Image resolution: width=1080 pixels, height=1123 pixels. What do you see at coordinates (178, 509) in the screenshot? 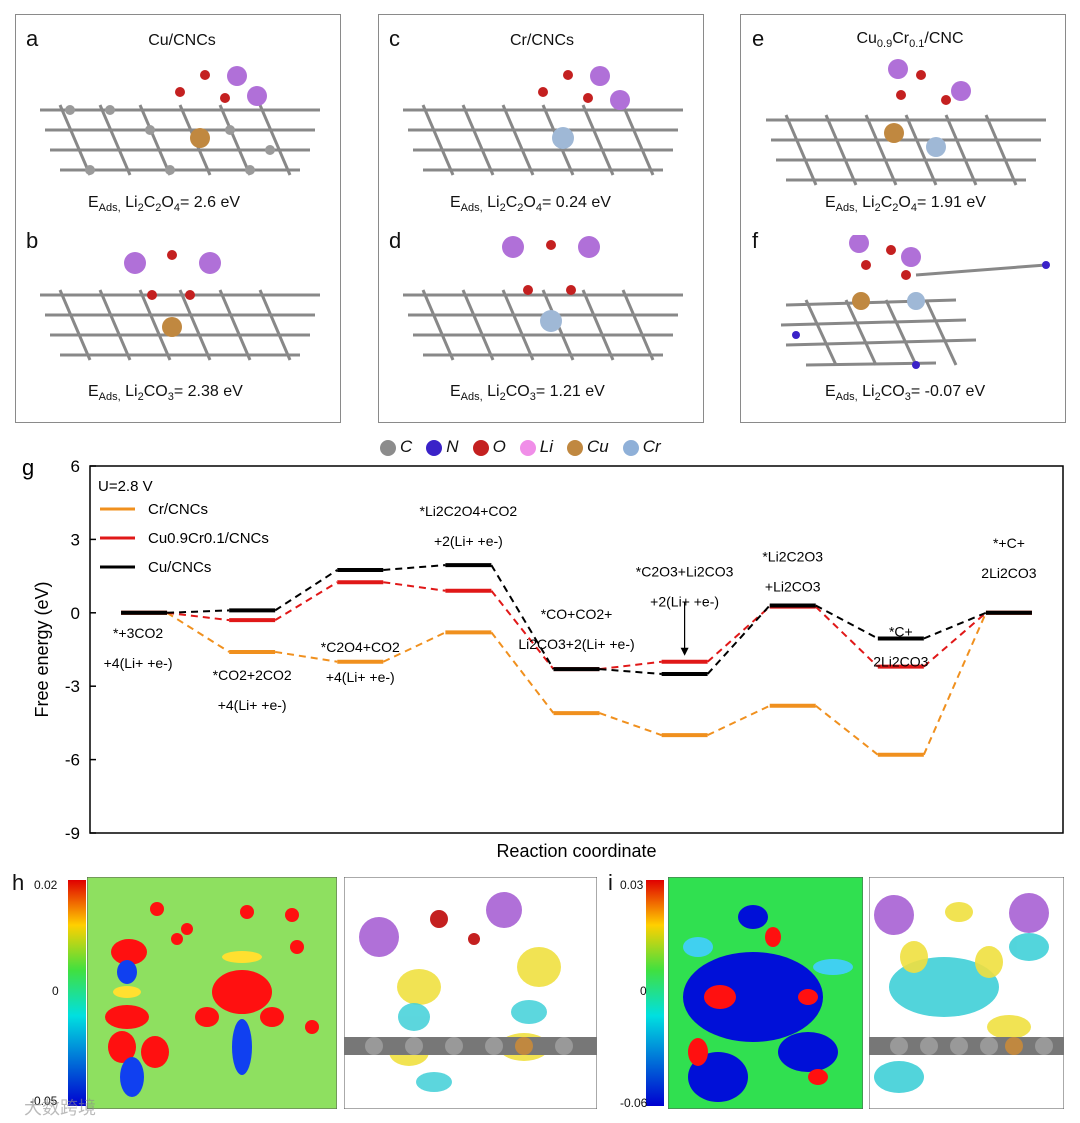
I see `legend-label: Cr/CNCs` at bounding box center [178, 509].